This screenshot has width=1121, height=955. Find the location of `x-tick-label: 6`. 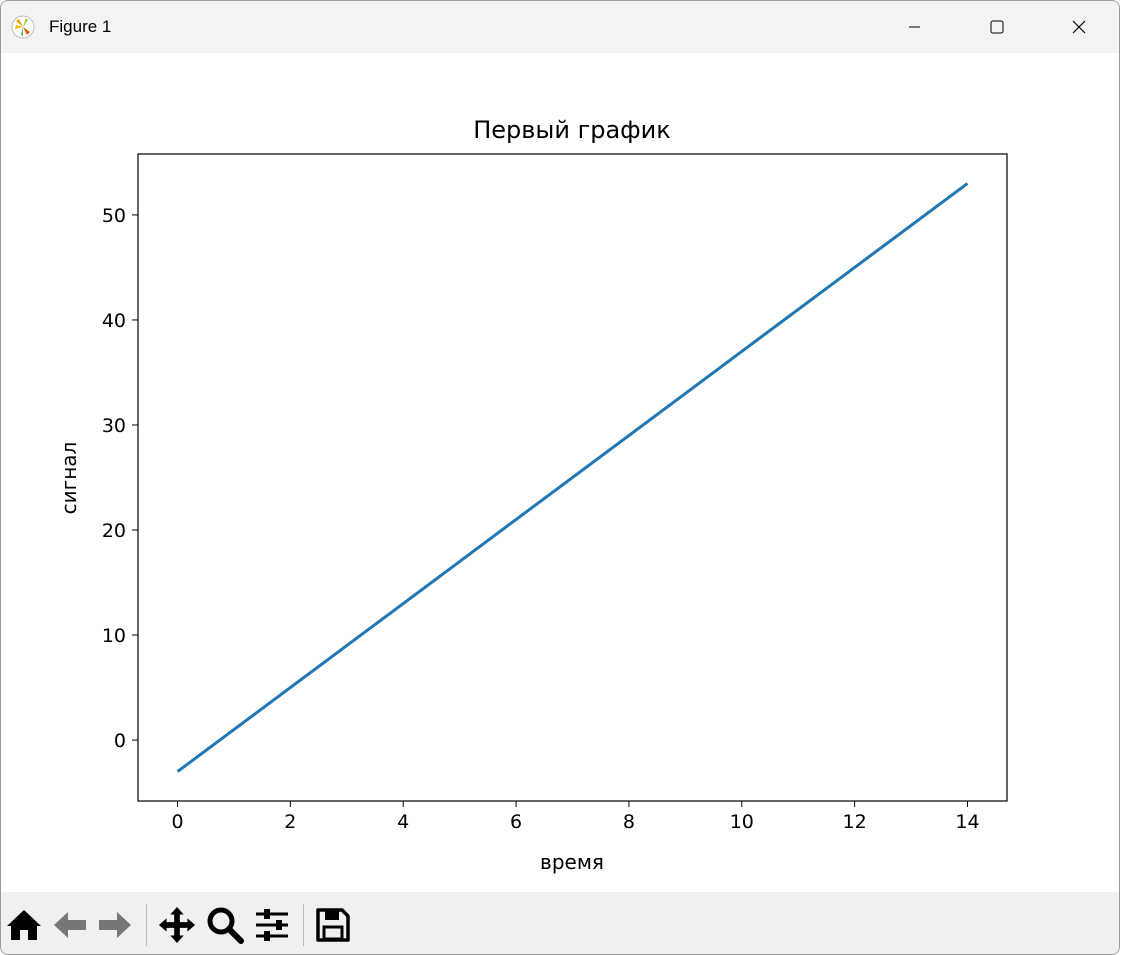

x-tick-label: 6 is located at coordinates (516, 822).